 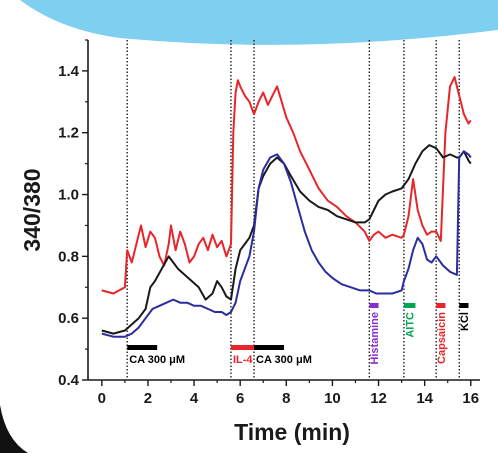 What do you see at coordinates (465, 321) in the screenshot?
I see `stimulus-label-6: KCl` at bounding box center [465, 321].